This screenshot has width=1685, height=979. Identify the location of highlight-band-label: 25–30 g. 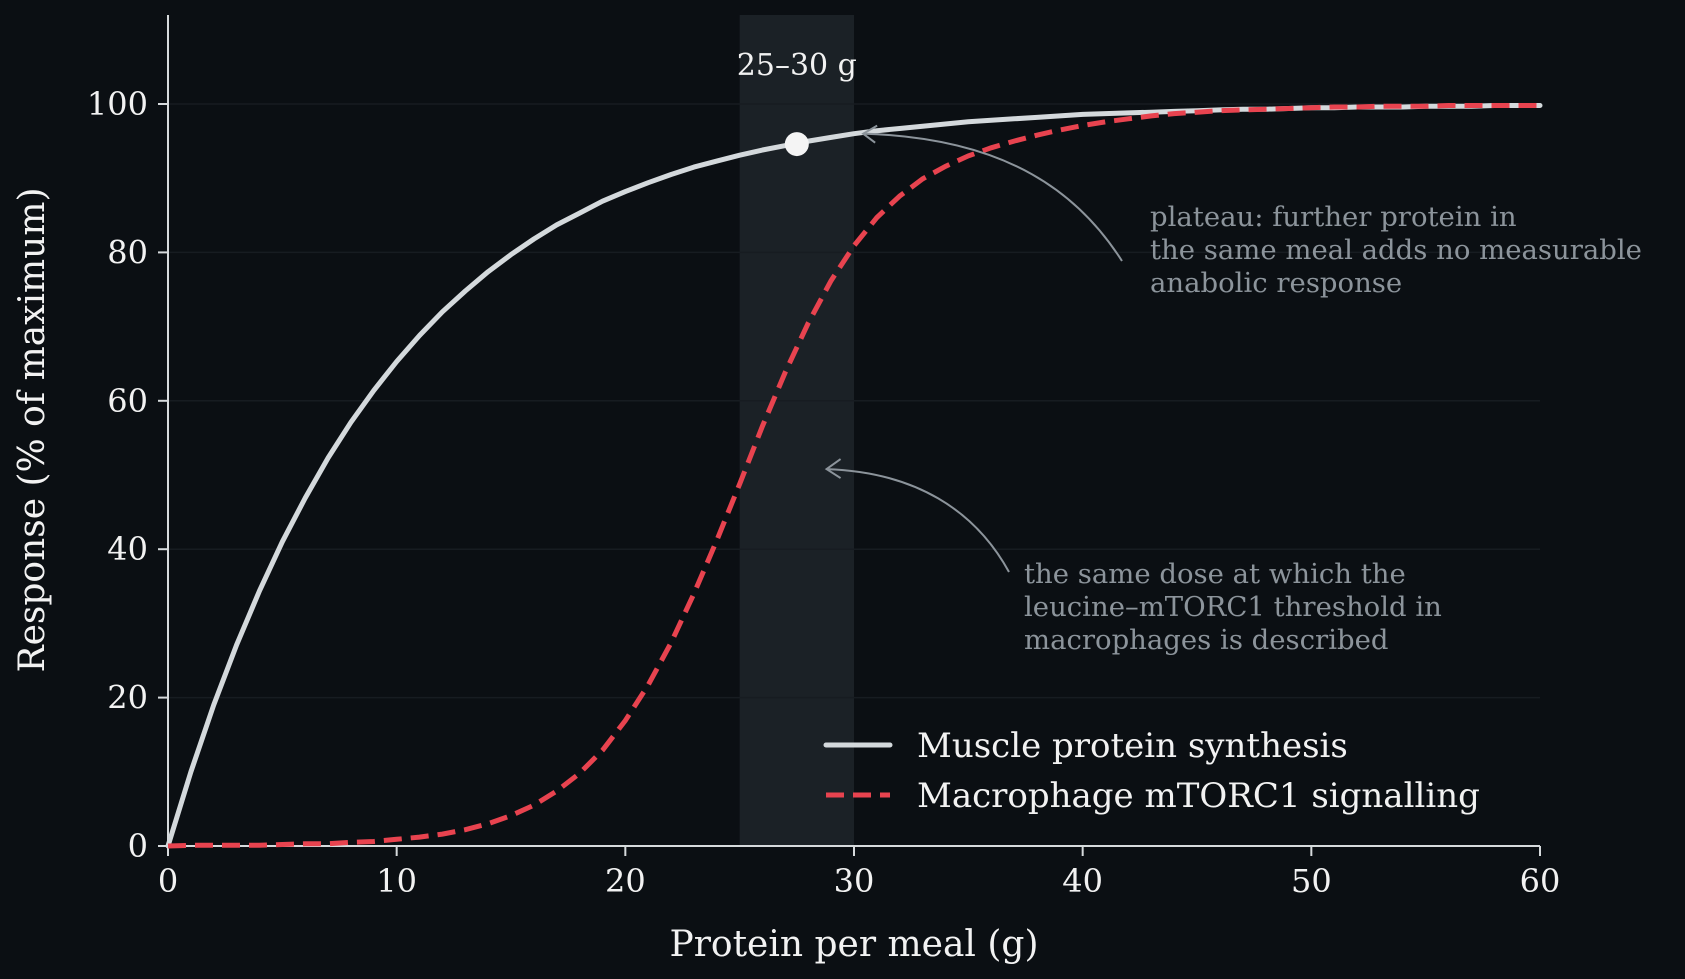
(797, 65).